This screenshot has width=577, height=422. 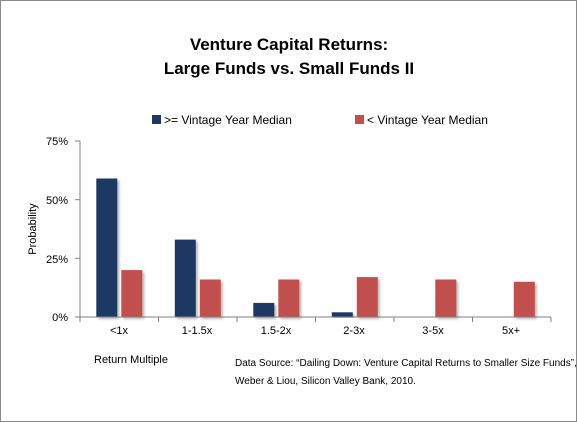 What do you see at coordinates (289, 44) in the screenshot?
I see `chart-title-line-1: Venture Capital Returns:` at bounding box center [289, 44].